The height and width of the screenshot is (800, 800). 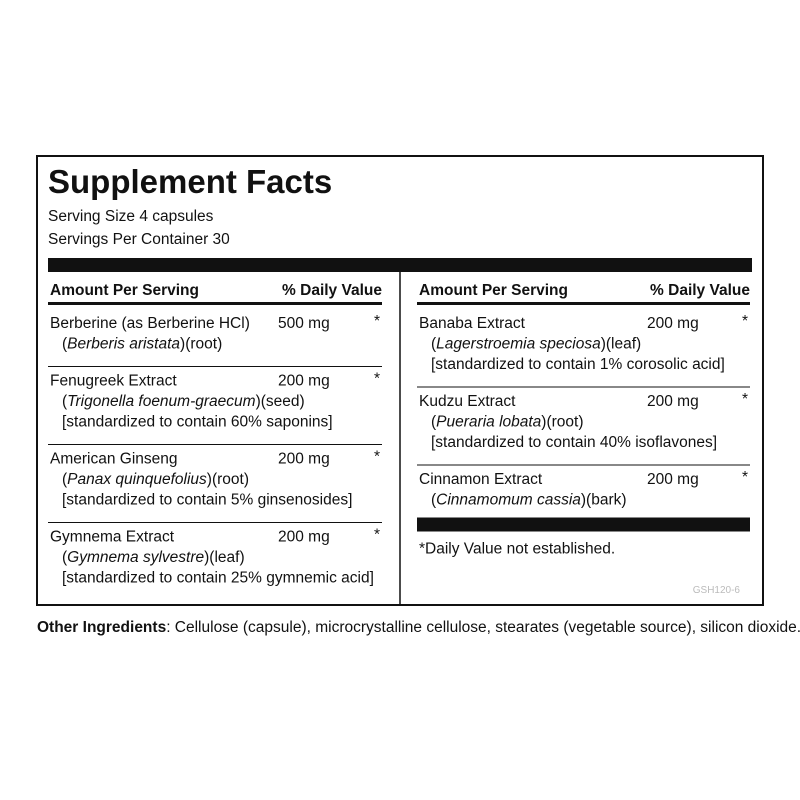 What do you see at coordinates (304, 323) in the screenshot?
I see `ingredient-amount: 500 mg` at bounding box center [304, 323].